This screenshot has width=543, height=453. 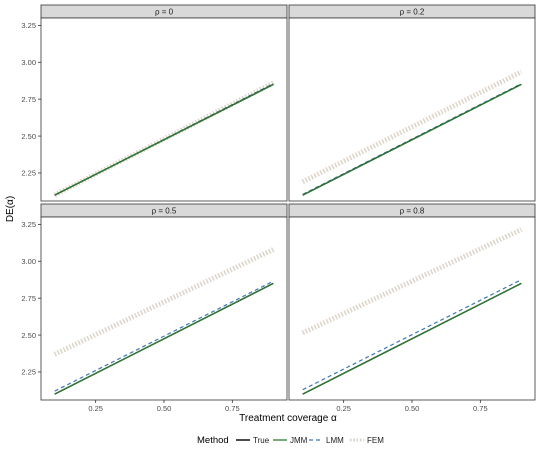 What do you see at coordinates (375, 440) in the screenshot?
I see `legend-label-fem: FEM` at bounding box center [375, 440].